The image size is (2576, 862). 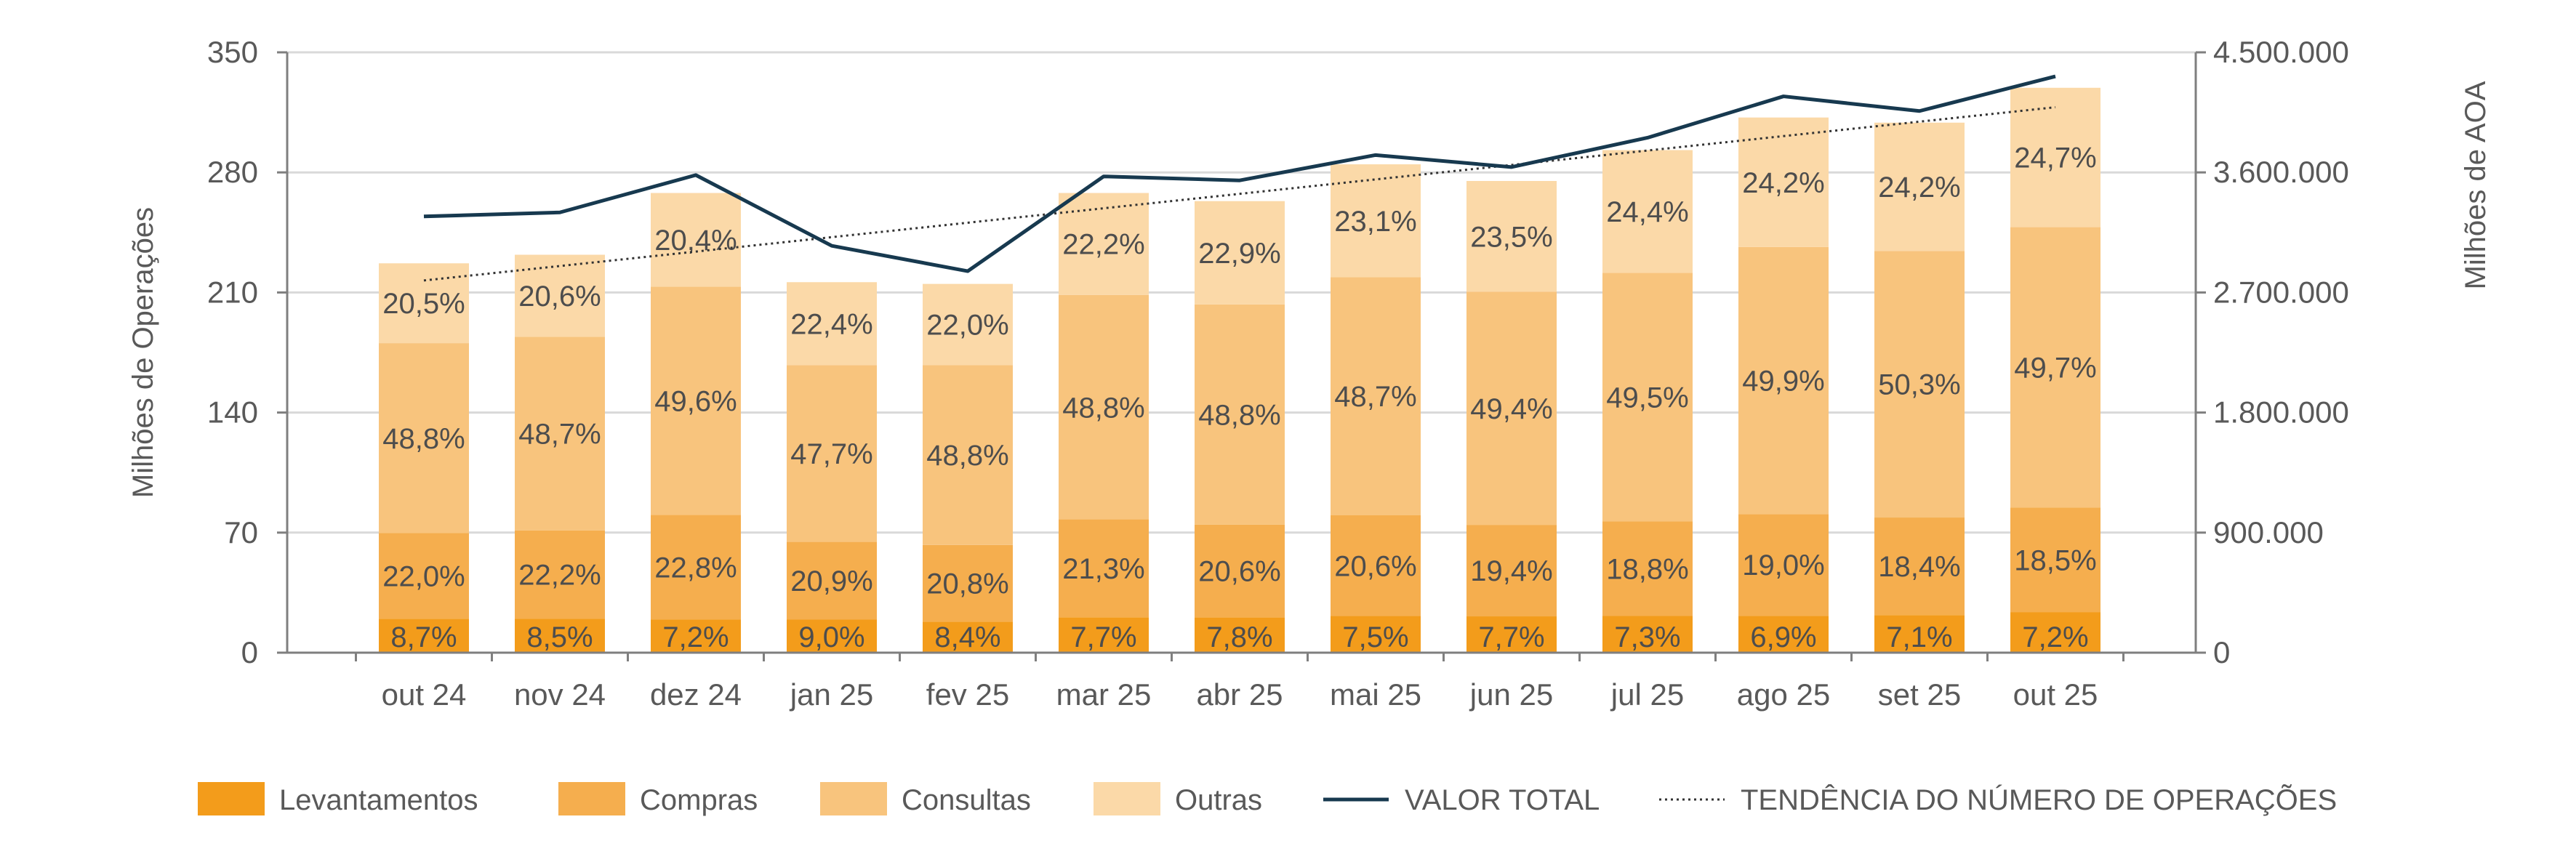 I want to click on data-label-consultas-4: 48,8%, so click(x=967, y=456).